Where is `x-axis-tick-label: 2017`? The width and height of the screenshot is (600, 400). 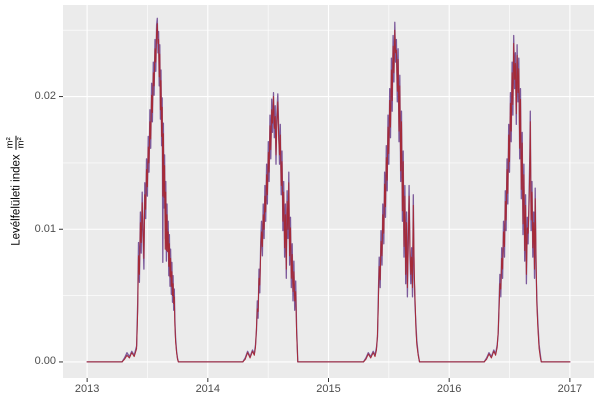
x-axis-tick-label: 2017 is located at coordinates (570, 389).